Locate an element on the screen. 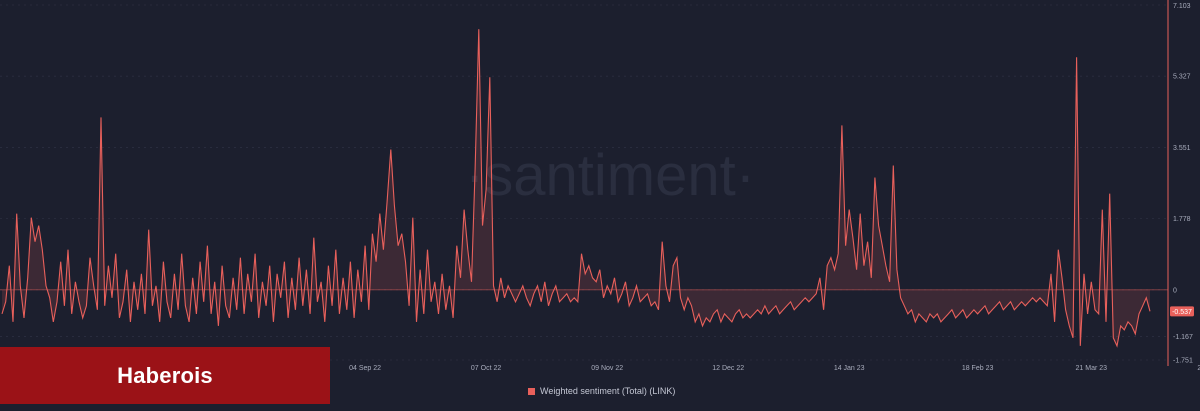  y-tick-label: 7.103 is located at coordinates (1182, 6).